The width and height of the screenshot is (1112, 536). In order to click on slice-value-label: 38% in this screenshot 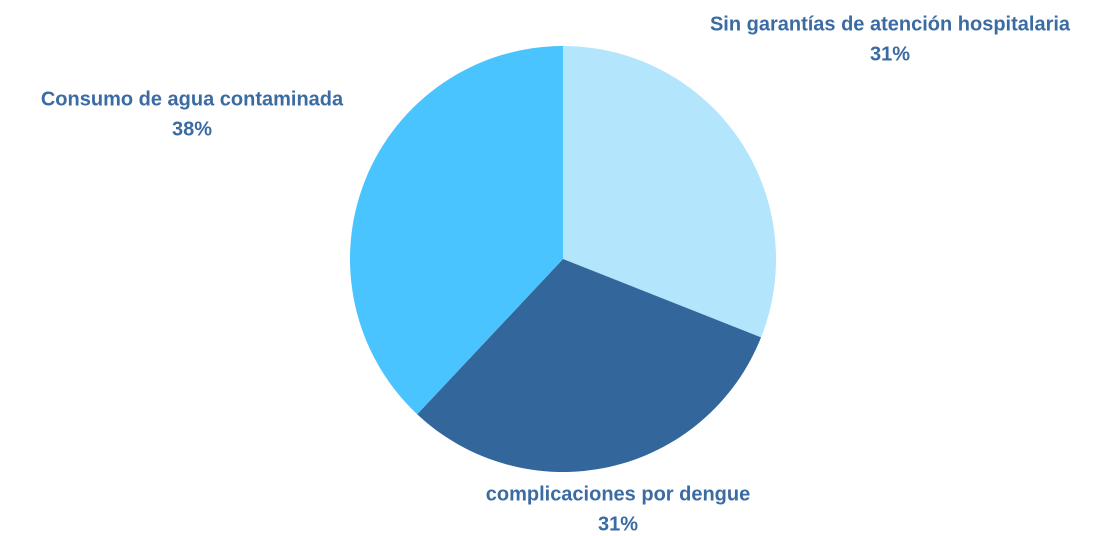, I will do `click(192, 129)`.